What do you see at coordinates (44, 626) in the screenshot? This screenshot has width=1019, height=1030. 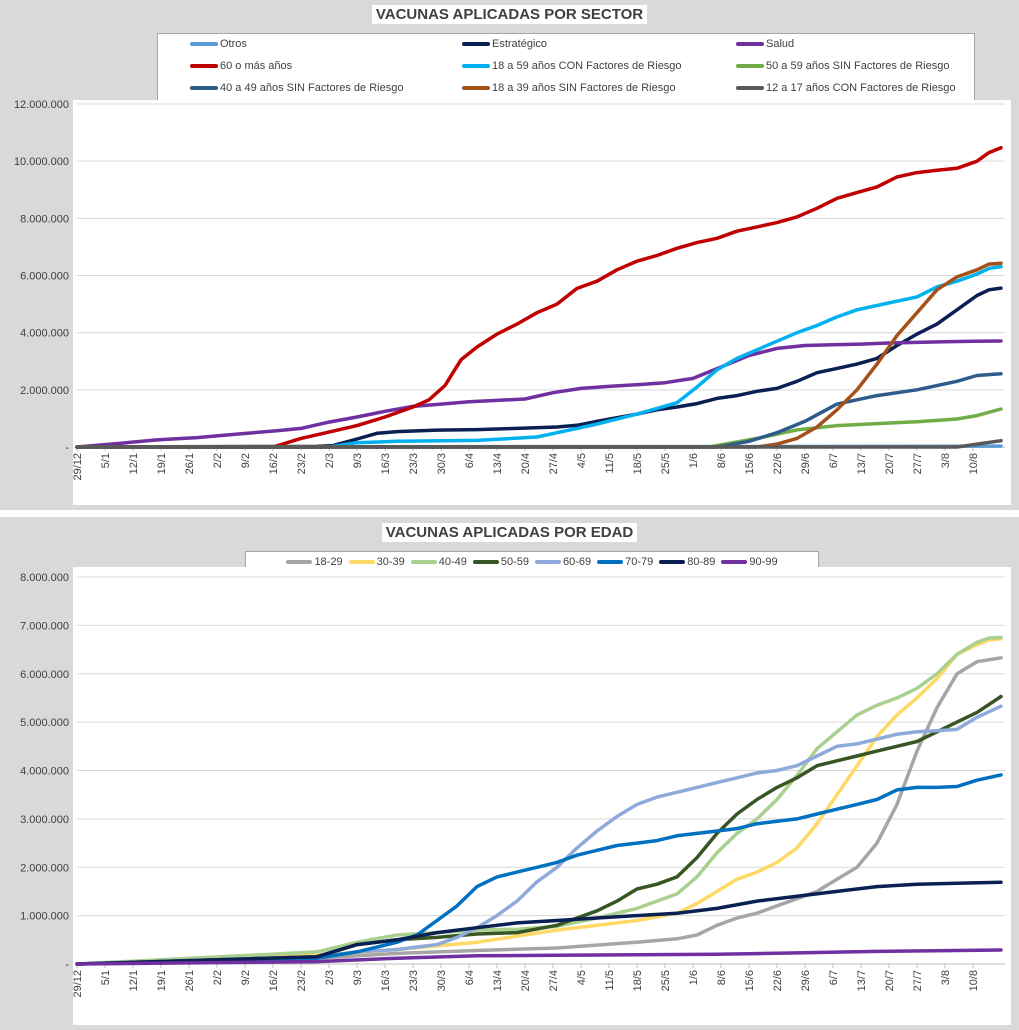 I see `age-ytick-label: 7.000.000` at bounding box center [44, 626].